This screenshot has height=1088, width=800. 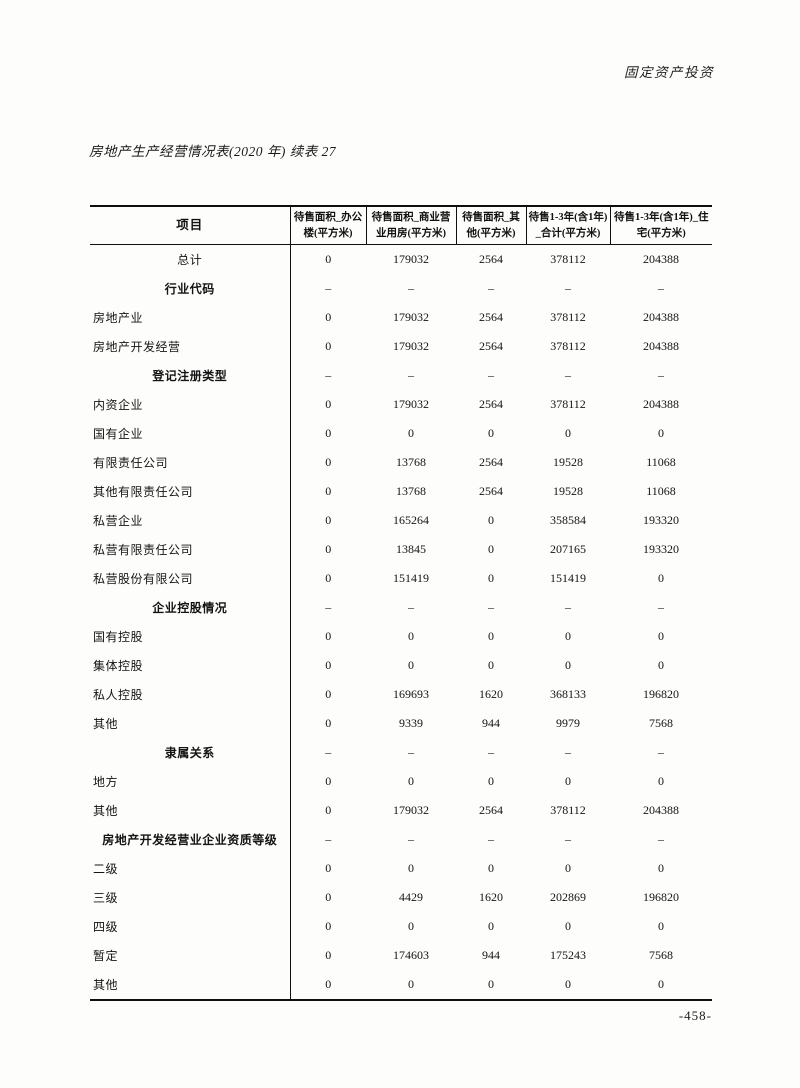 I want to click on row-label: 暂定, so click(x=106, y=956).